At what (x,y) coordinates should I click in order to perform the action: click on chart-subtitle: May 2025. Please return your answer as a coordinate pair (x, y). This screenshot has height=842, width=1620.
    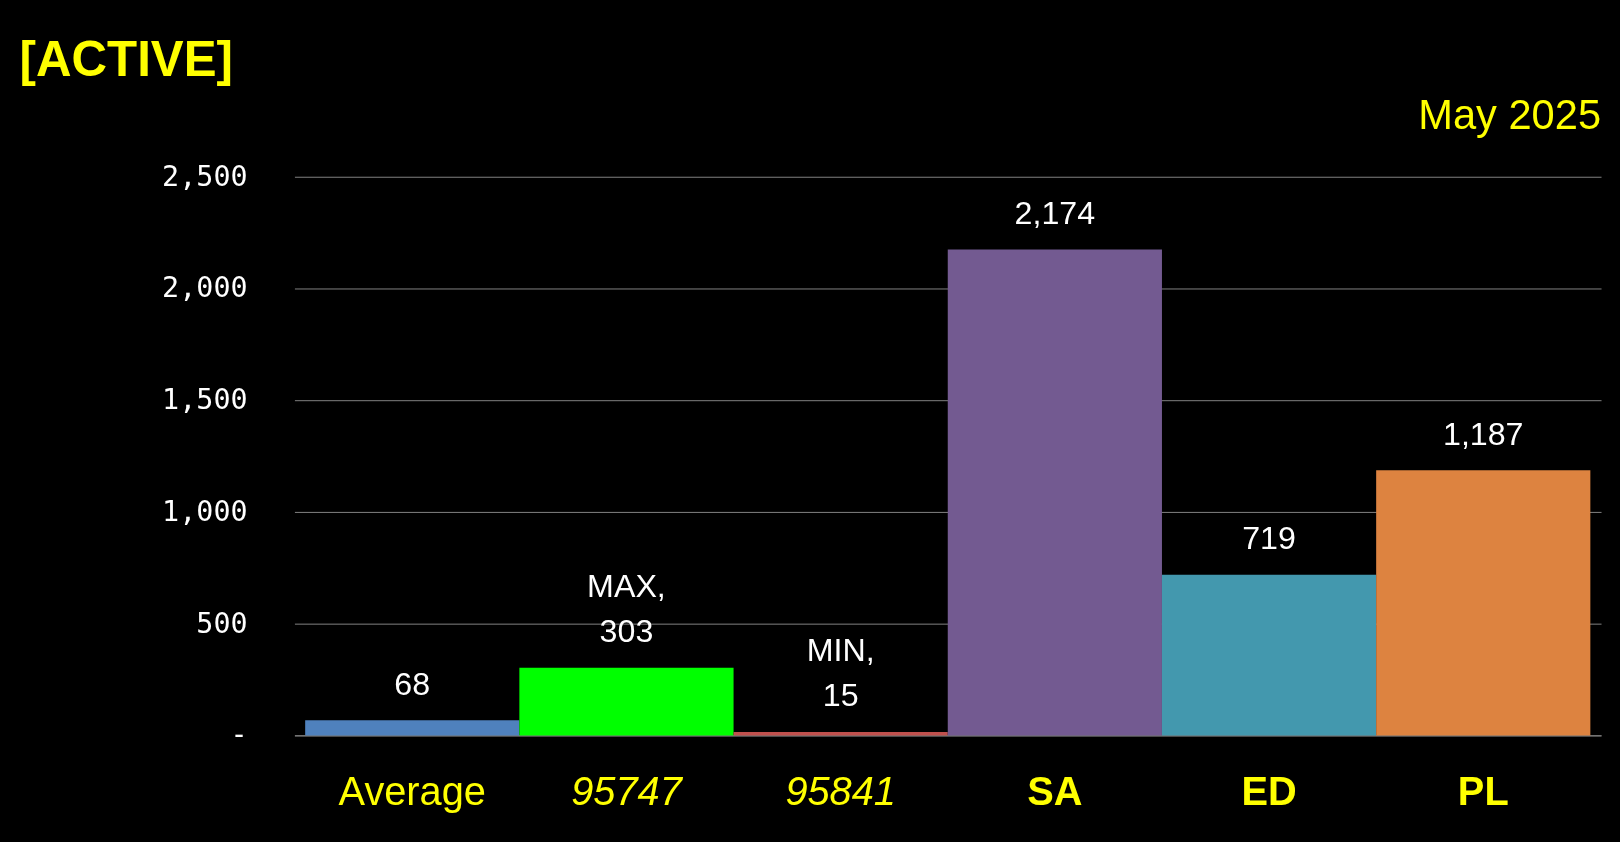
    Looking at the image, I should click on (1510, 115).